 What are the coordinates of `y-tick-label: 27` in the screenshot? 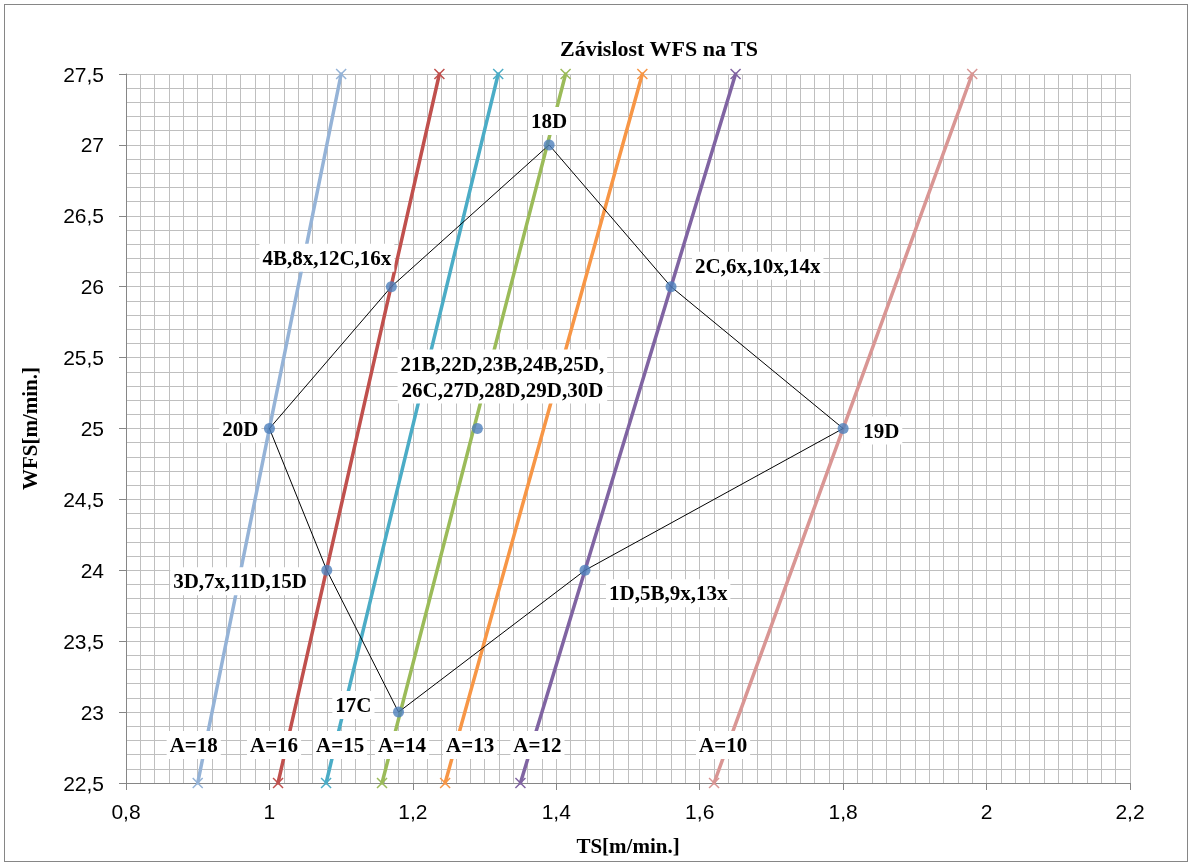 It's located at (92, 145).